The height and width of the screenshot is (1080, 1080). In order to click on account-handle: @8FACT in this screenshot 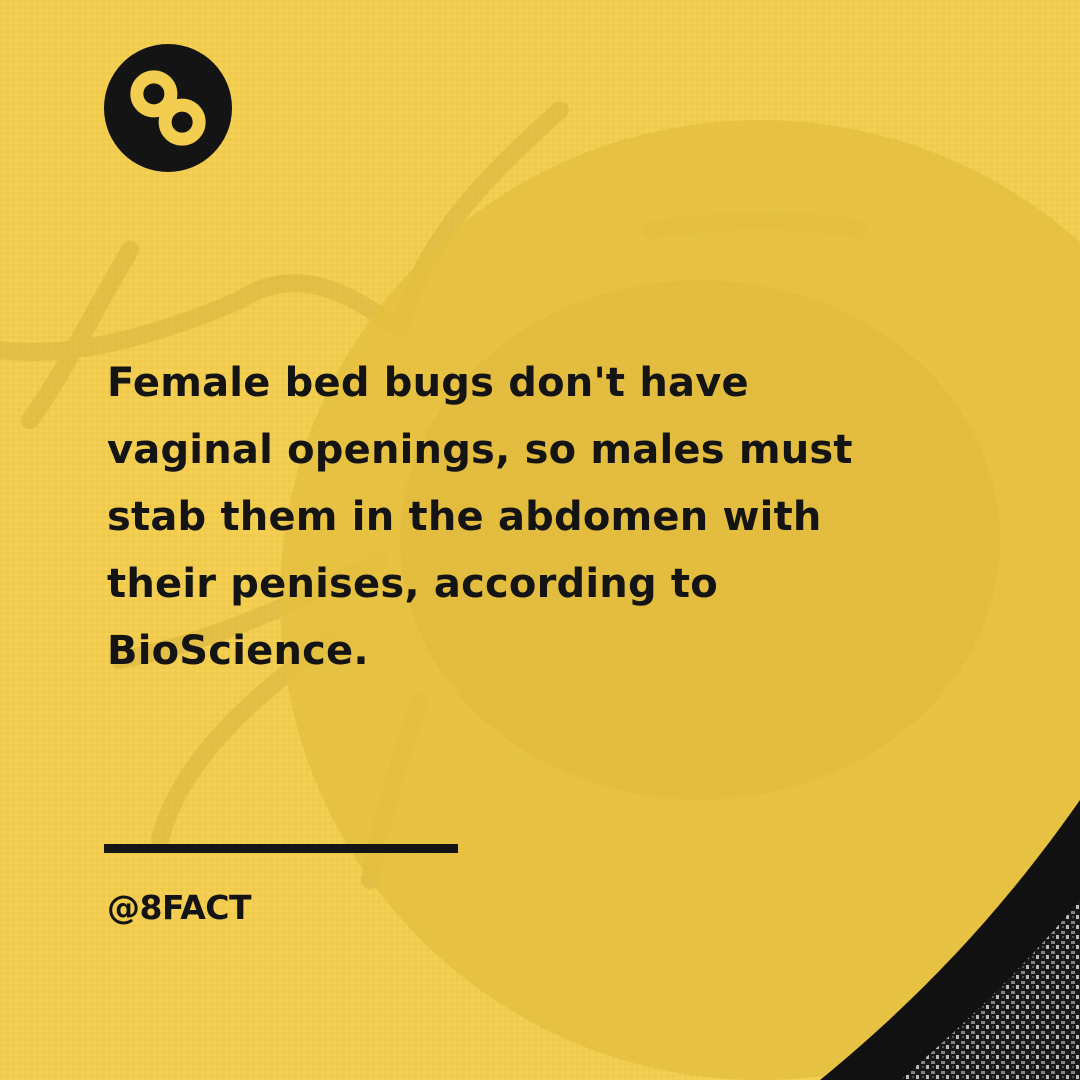, I will do `click(179, 907)`.